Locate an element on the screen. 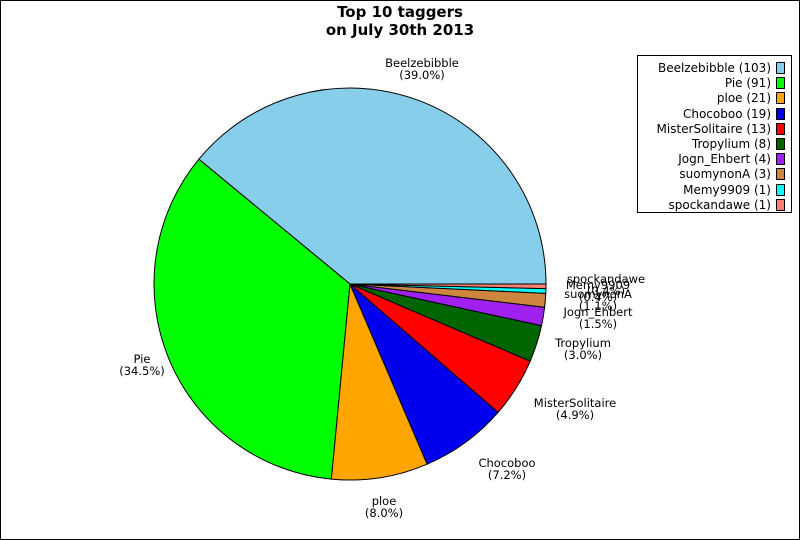 This screenshot has width=800, height=540. slice-label-memy9909: Memy9909(0.4%) is located at coordinates (598, 291).